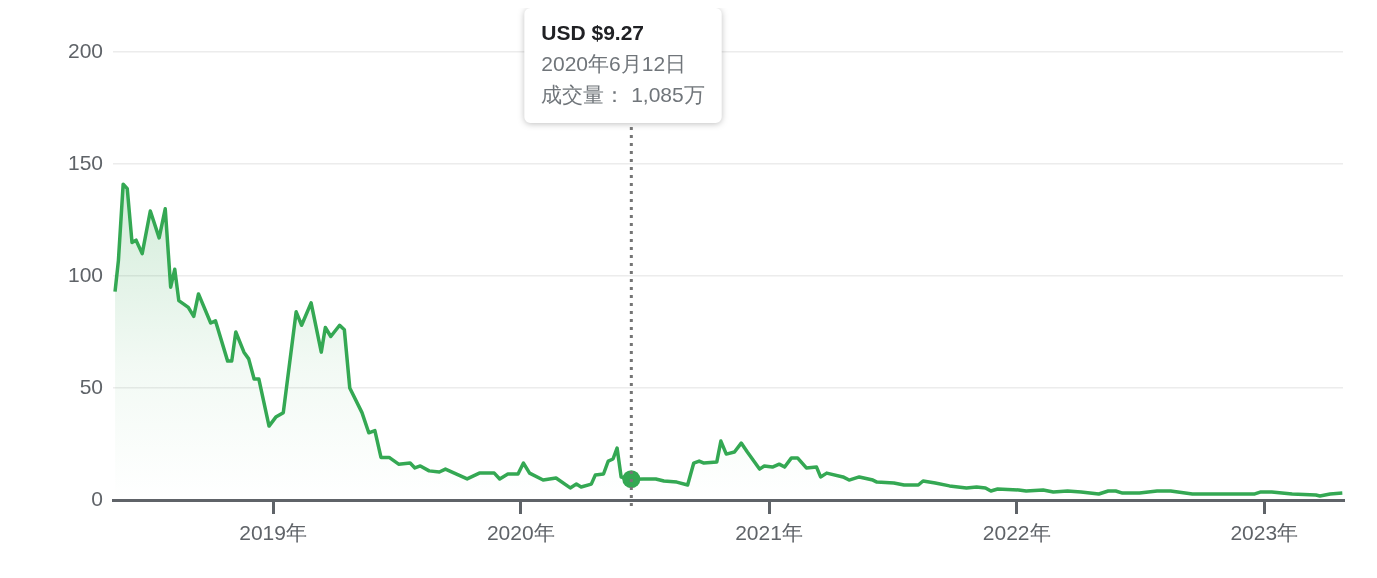  I want to click on annotation: 2020年6月12日, so click(614, 63).